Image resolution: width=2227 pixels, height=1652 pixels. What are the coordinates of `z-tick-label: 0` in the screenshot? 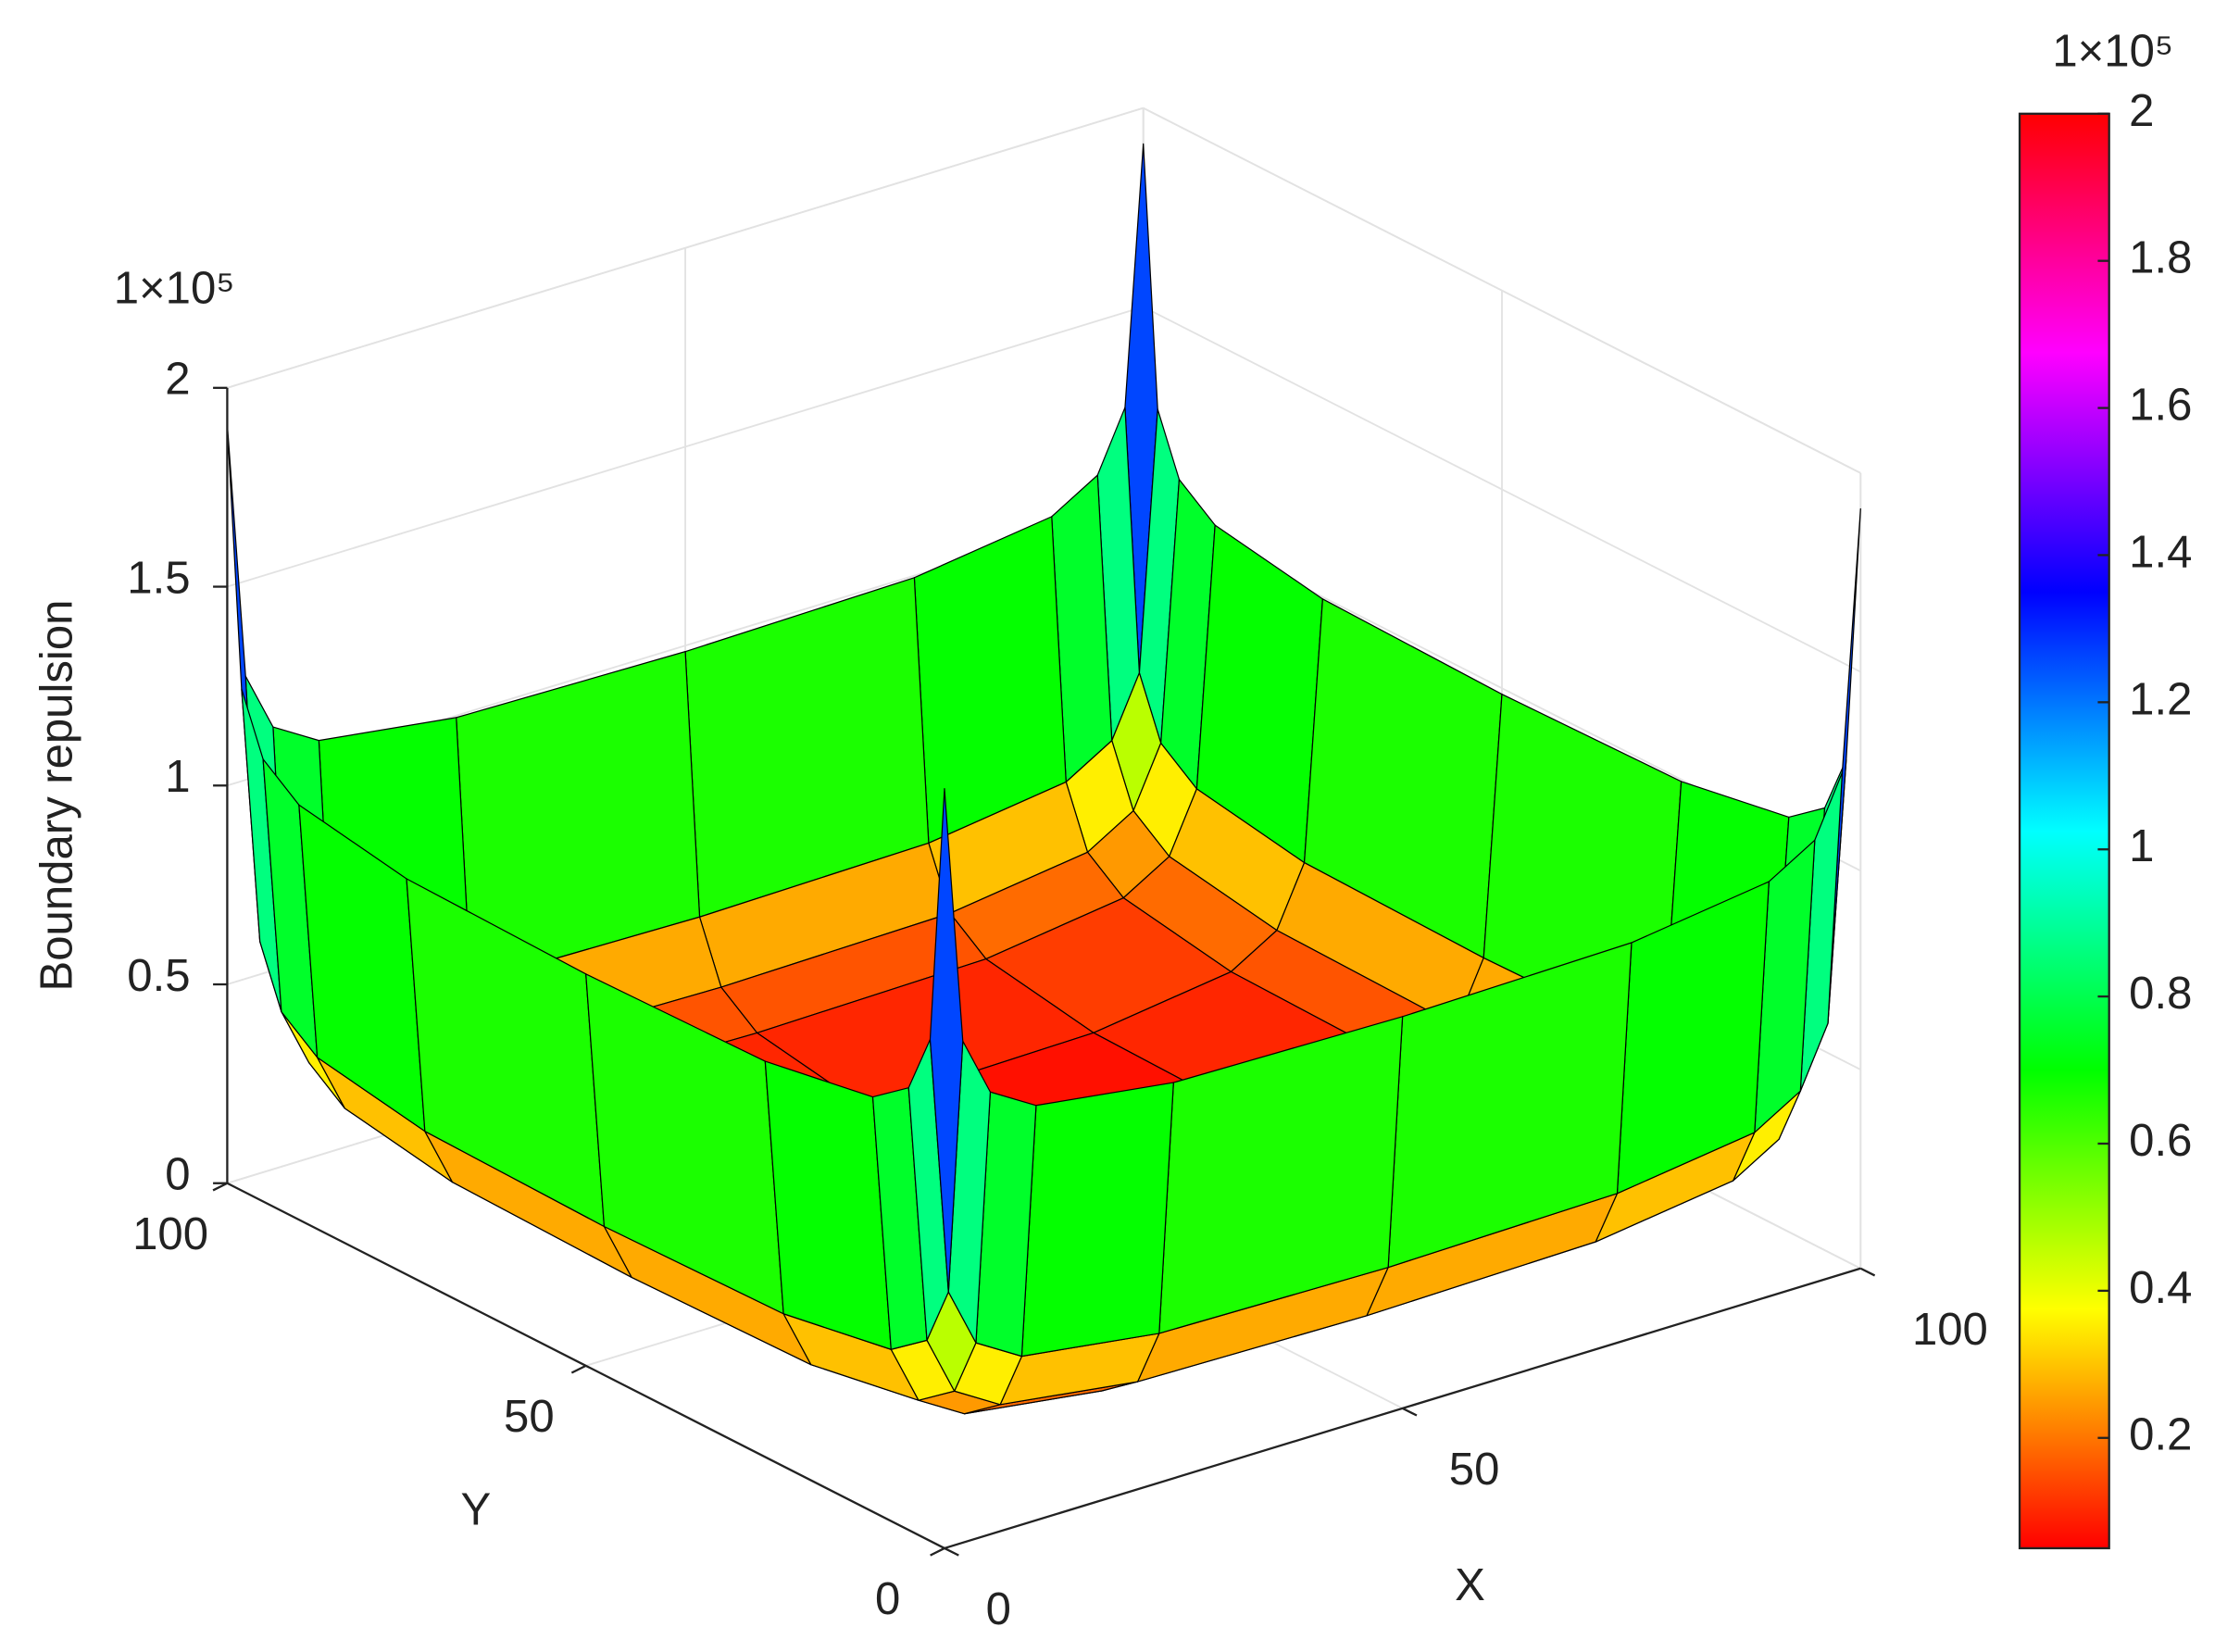 It's located at (177, 1175).